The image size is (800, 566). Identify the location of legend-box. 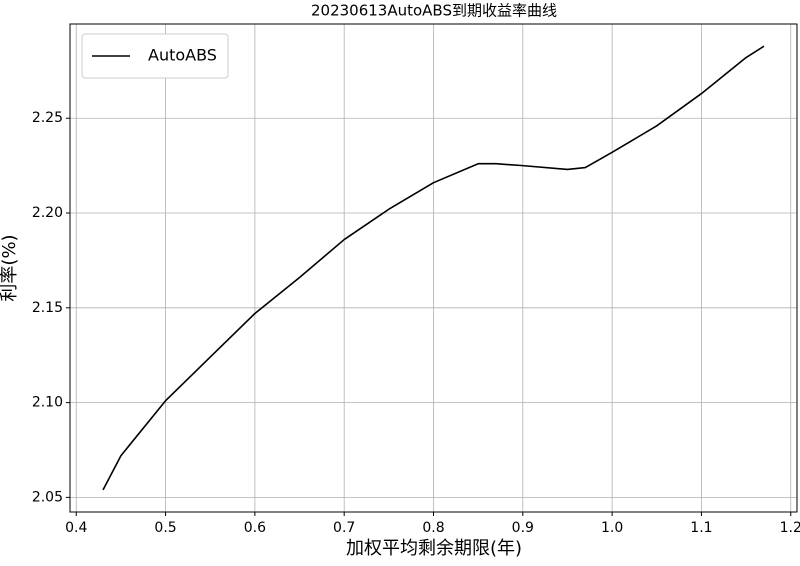
(155, 56).